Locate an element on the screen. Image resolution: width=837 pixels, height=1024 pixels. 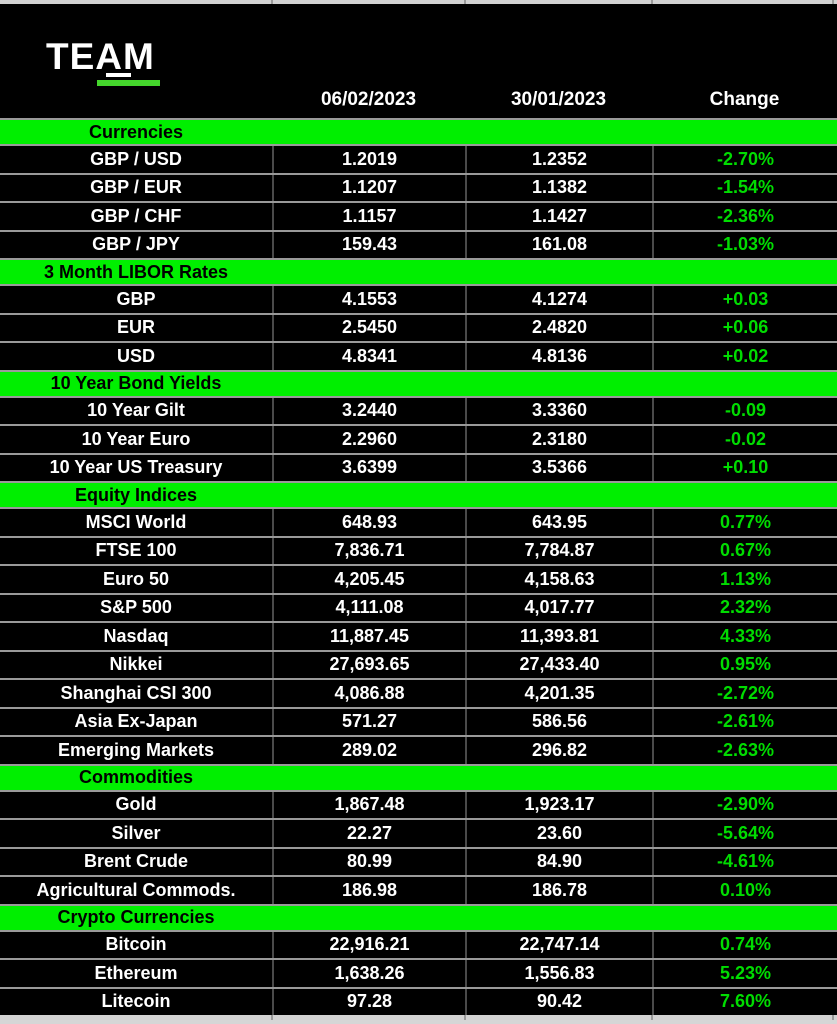
row-label: Euro 50 is located at coordinates (136, 578).